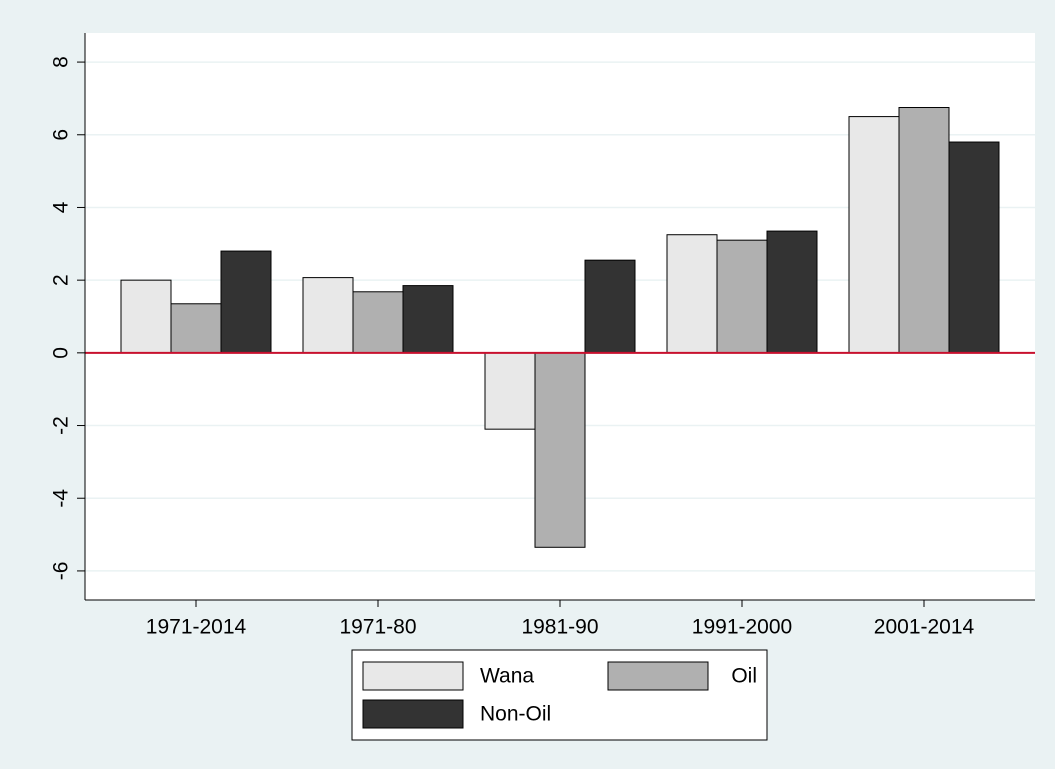 This screenshot has height=769, width=1055. What do you see at coordinates (61, 571) in the screenshot?
I see `y-tick-label: -6` at bounding box center [61, 571].